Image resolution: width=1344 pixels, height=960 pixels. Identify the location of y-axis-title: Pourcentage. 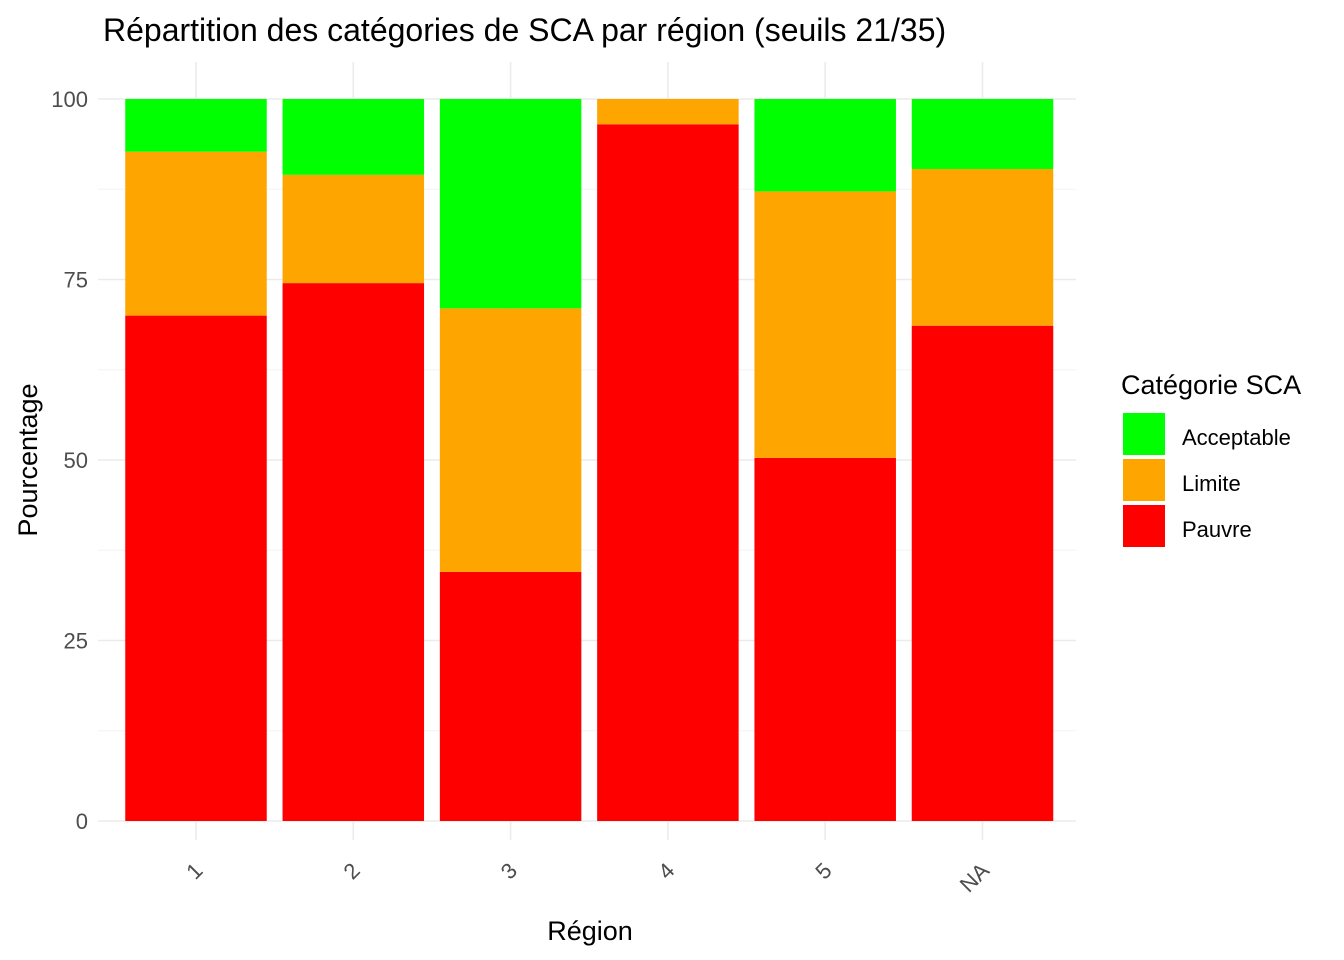
(28, 459).